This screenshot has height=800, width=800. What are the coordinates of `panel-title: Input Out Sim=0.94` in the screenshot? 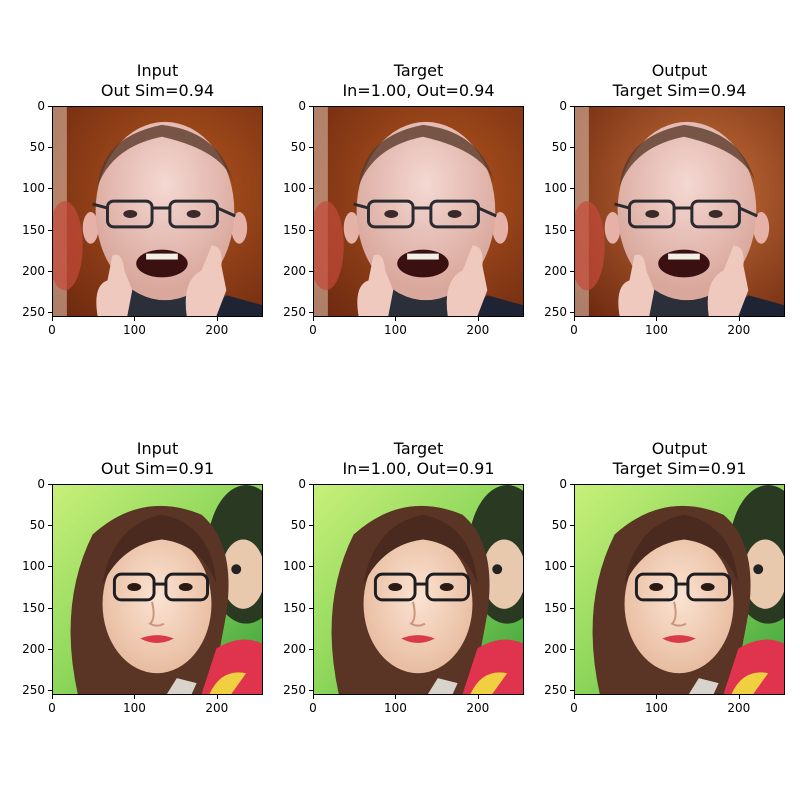 It's located at (158, 81).